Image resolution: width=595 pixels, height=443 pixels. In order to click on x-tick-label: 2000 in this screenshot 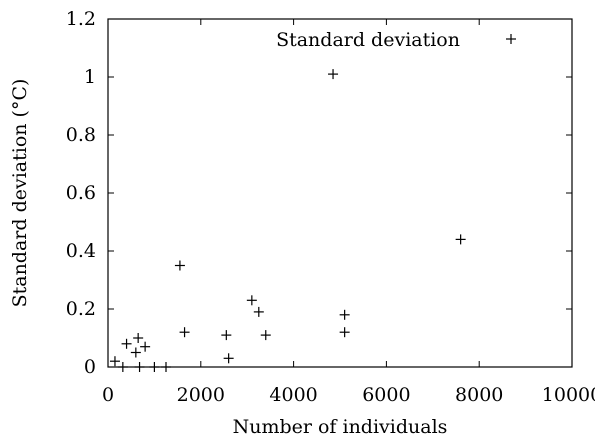, I will do `click(201, 395)`.